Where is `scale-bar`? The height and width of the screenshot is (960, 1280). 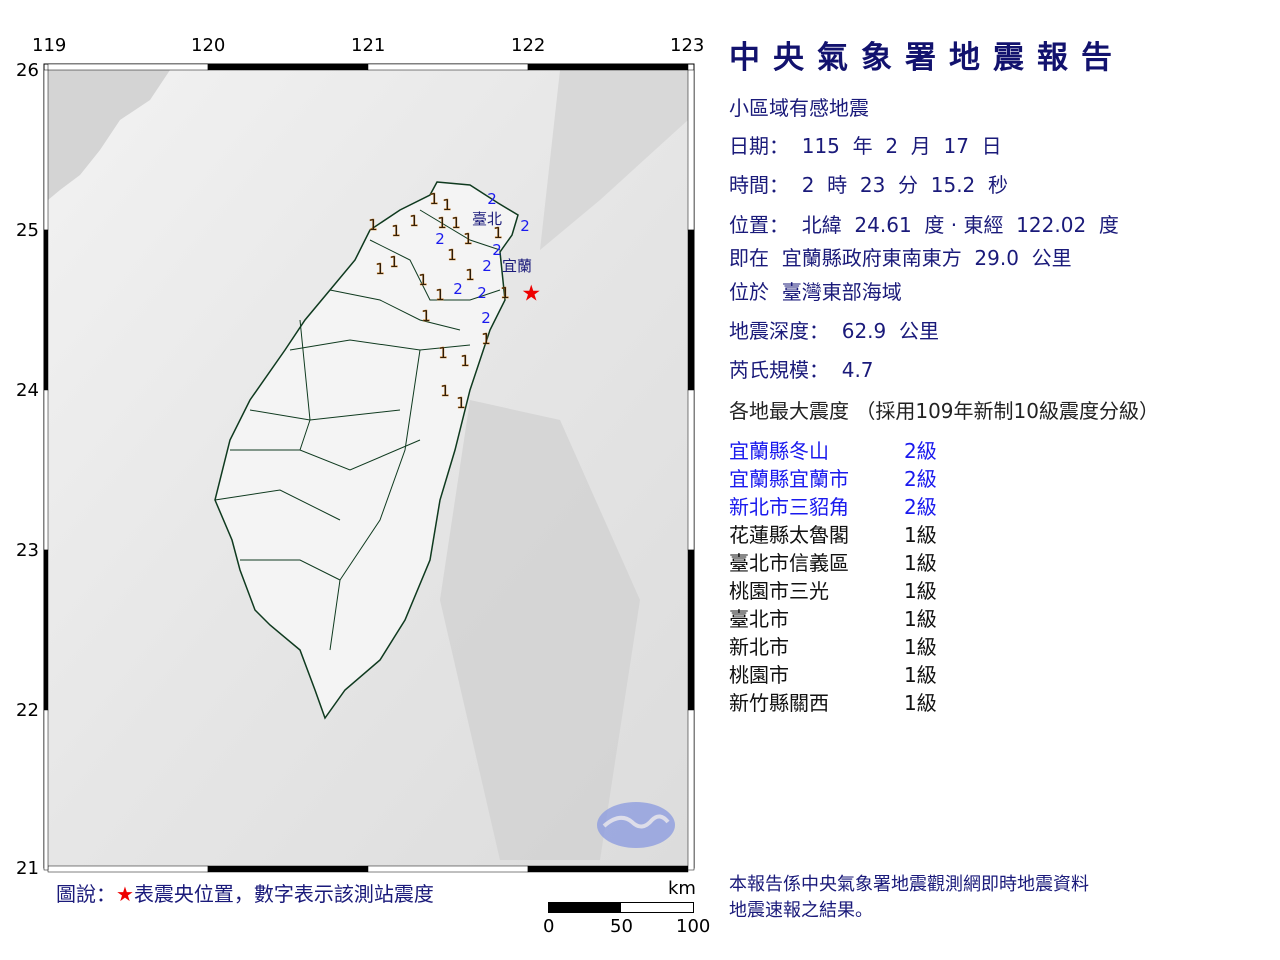 scale-bar is located at coordinates (621, 907).